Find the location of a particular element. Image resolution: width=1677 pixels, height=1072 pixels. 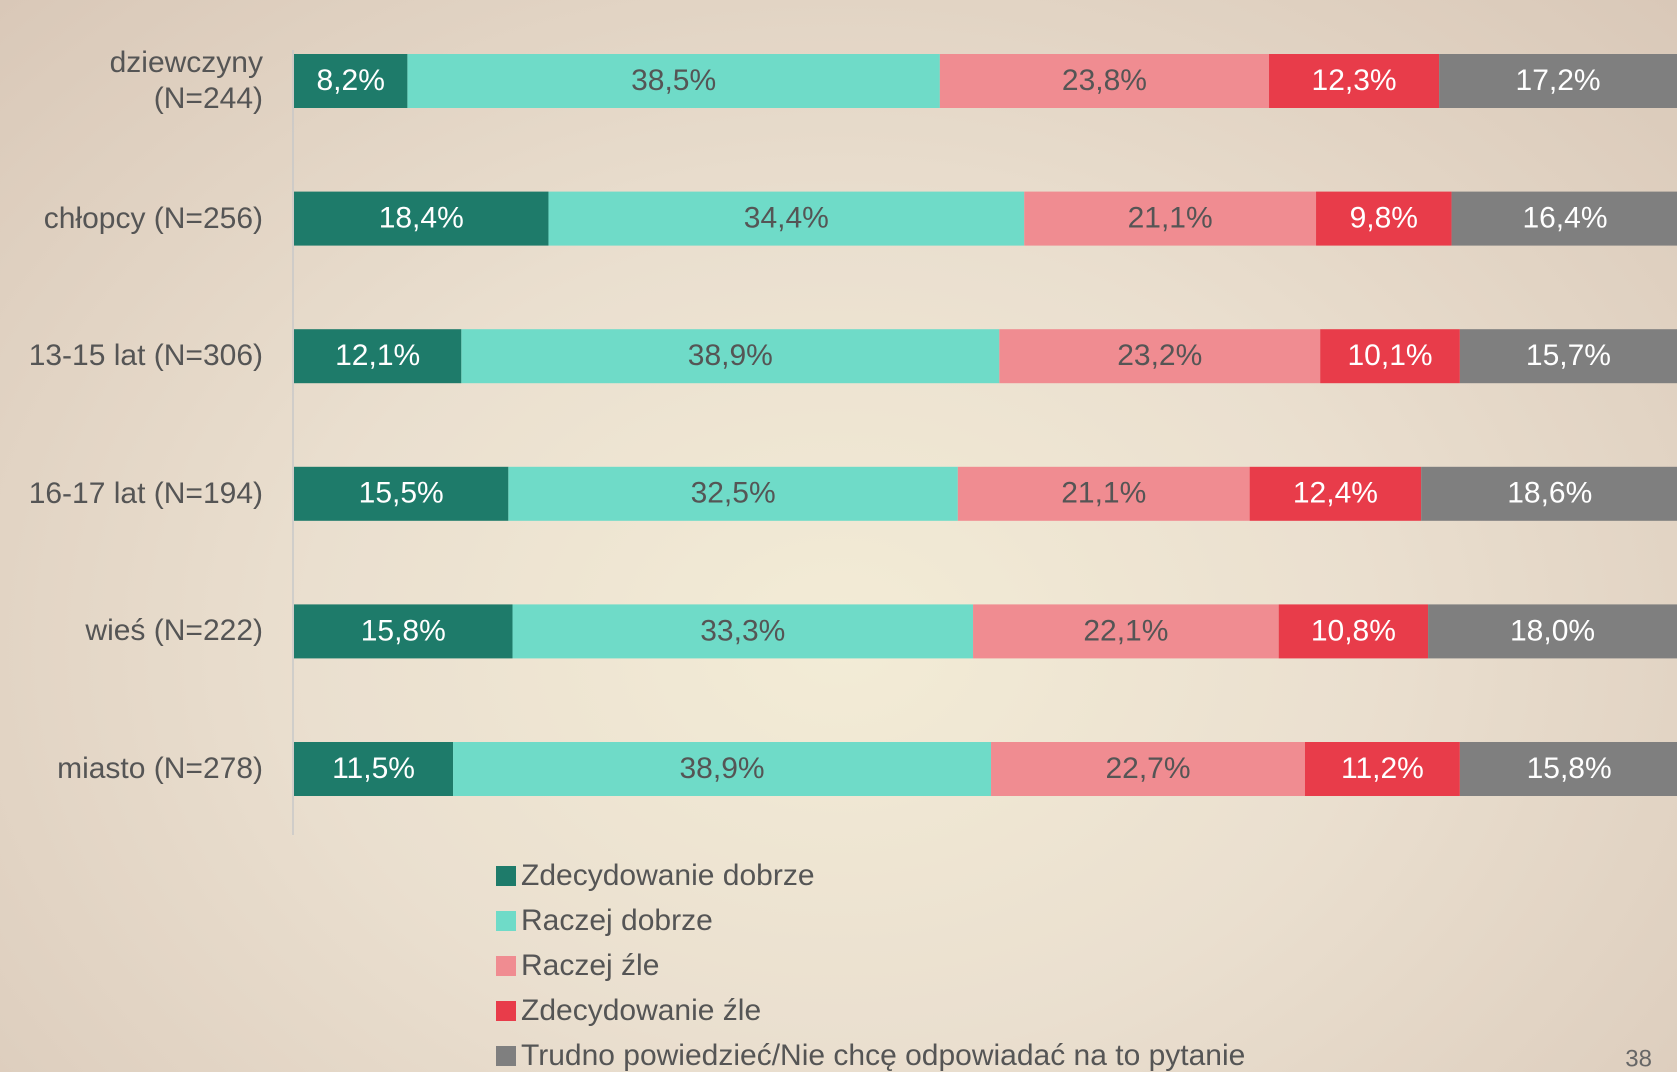

value-label: 17,2% is located at coordinates (1558, 80).